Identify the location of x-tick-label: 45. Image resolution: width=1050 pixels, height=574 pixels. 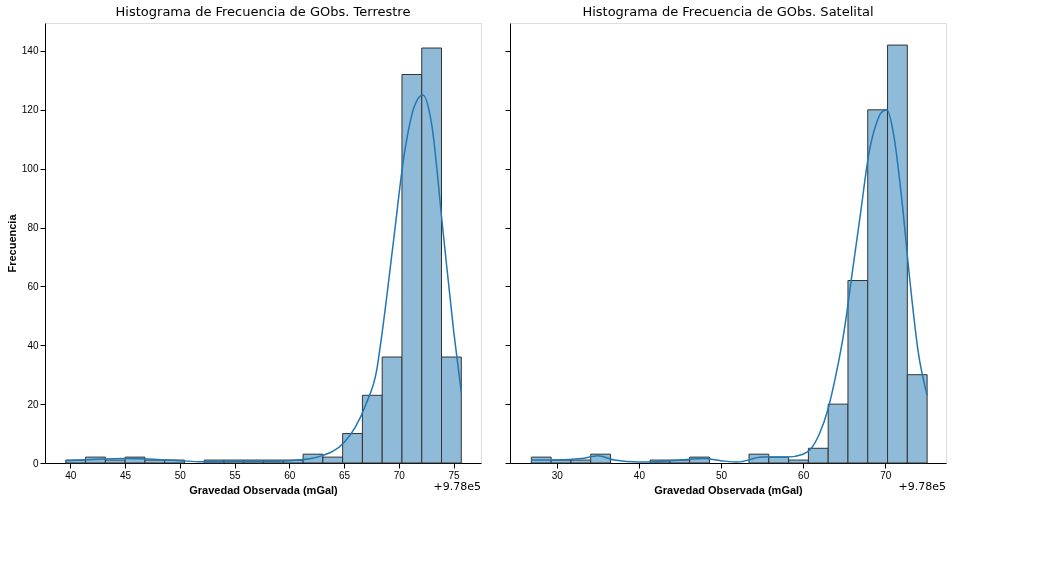
(125, 475).